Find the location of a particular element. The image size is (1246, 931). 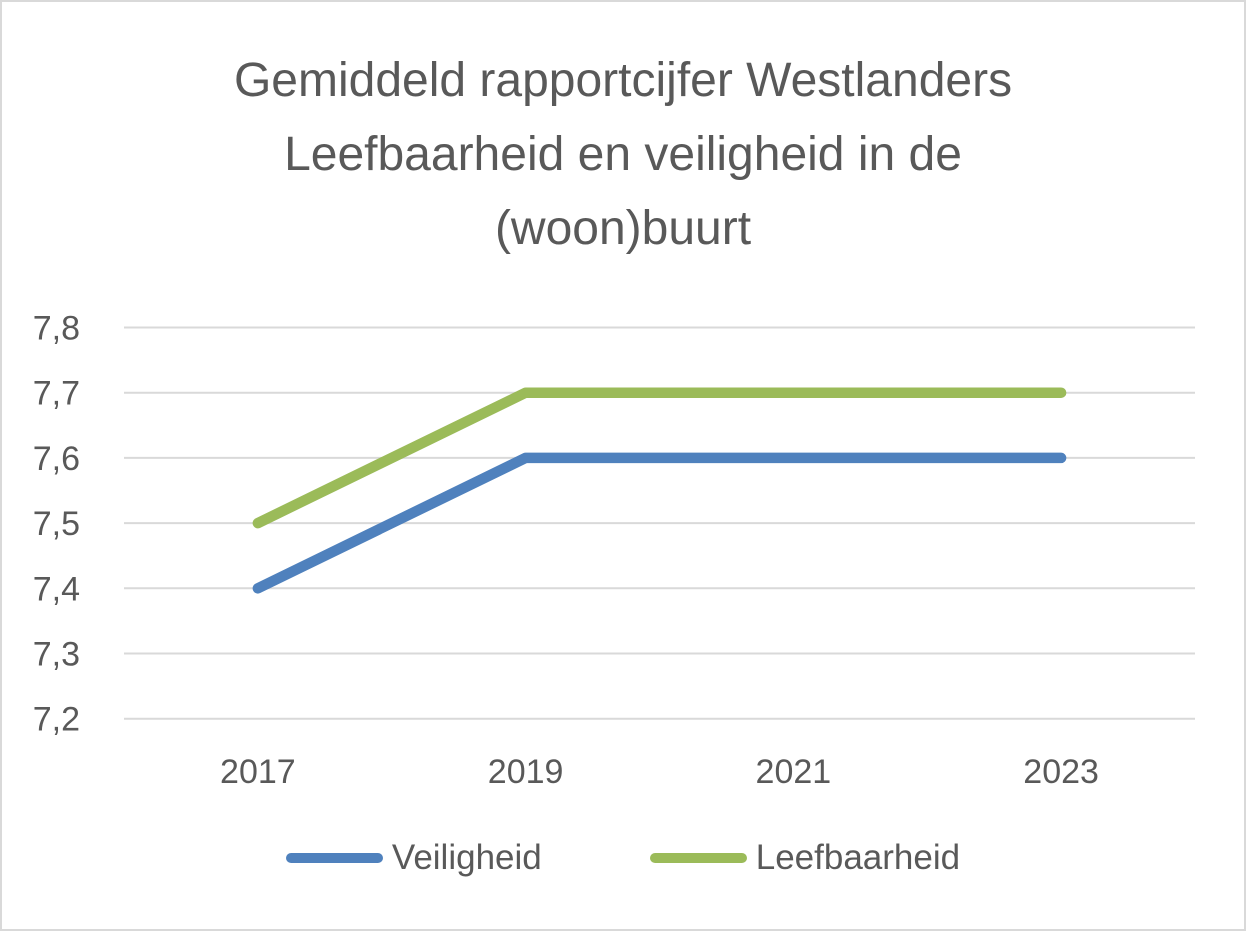

chart-title-line-2: Leefbaarheid en veiligheid in de is located at coordinates (623, 154).